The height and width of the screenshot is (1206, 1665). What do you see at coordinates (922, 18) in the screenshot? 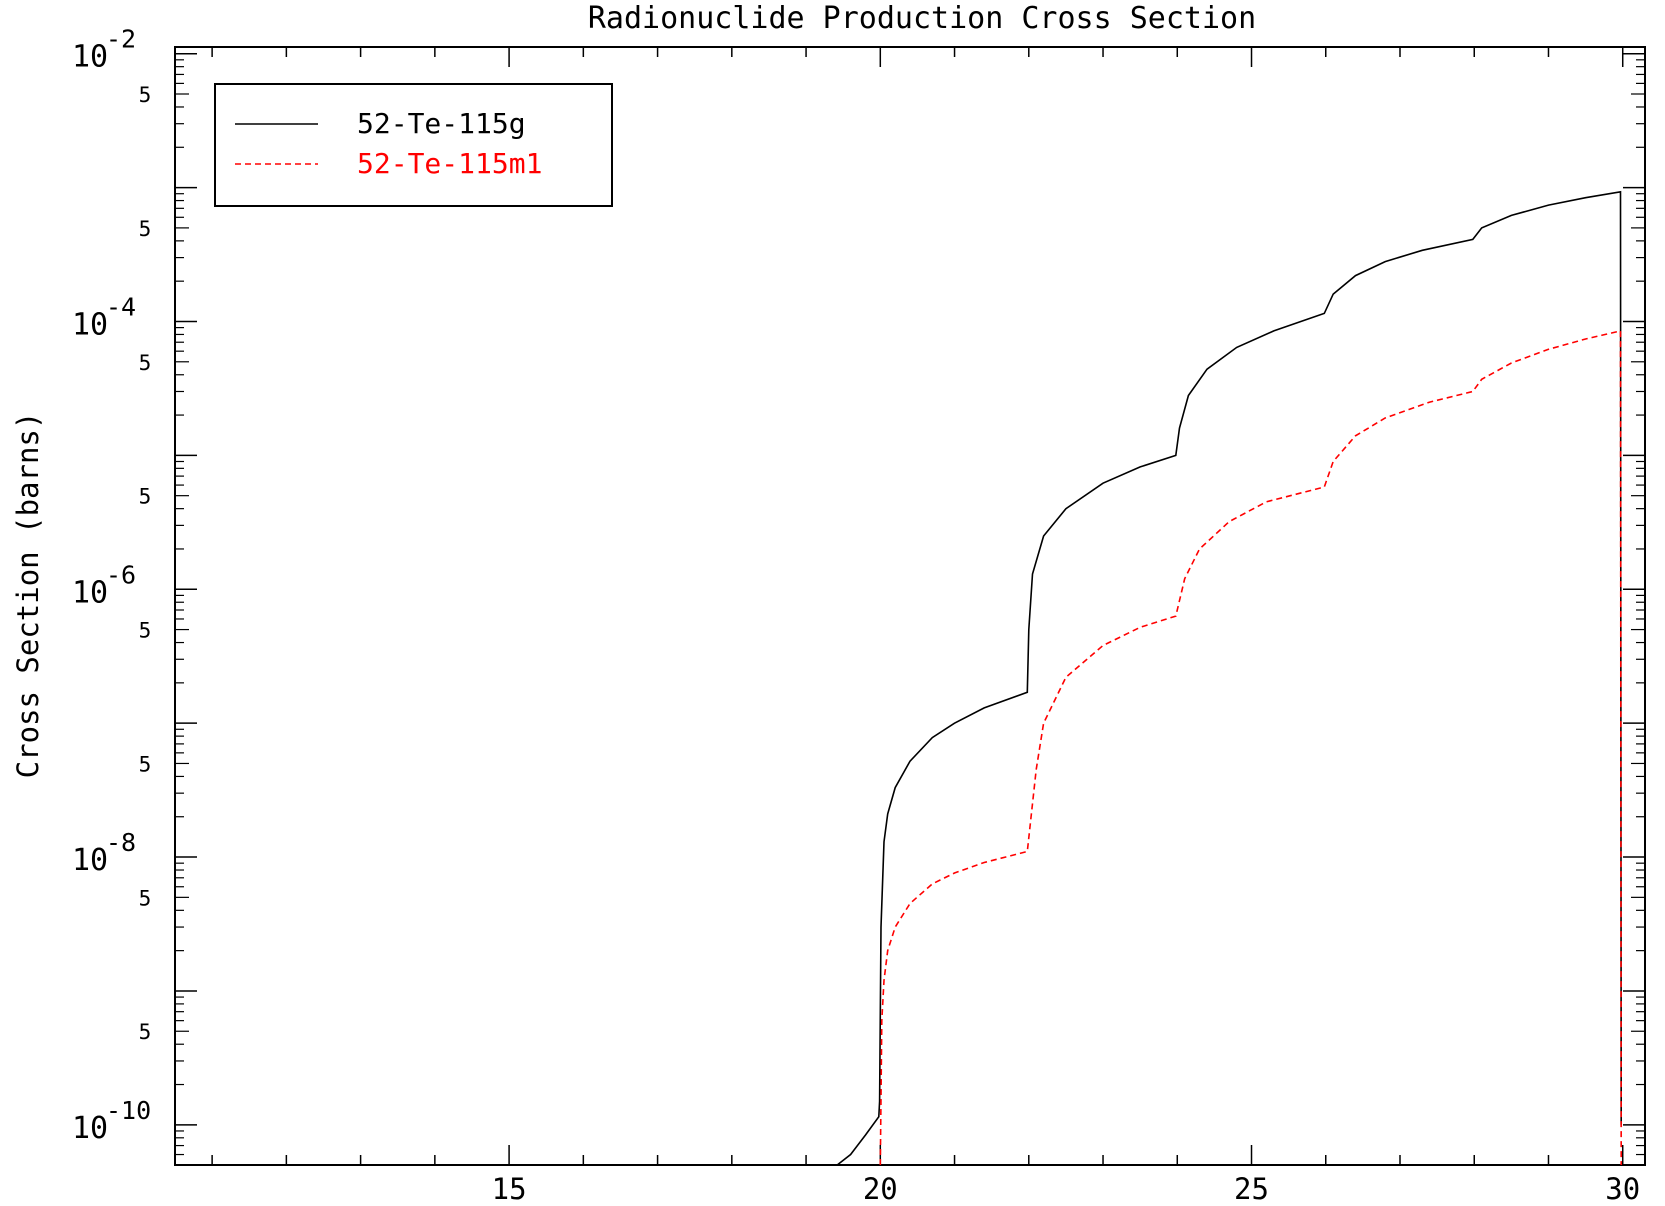
I see `chart-title: Radionuclide Production Cross Section` at bounding box center [922, 18].